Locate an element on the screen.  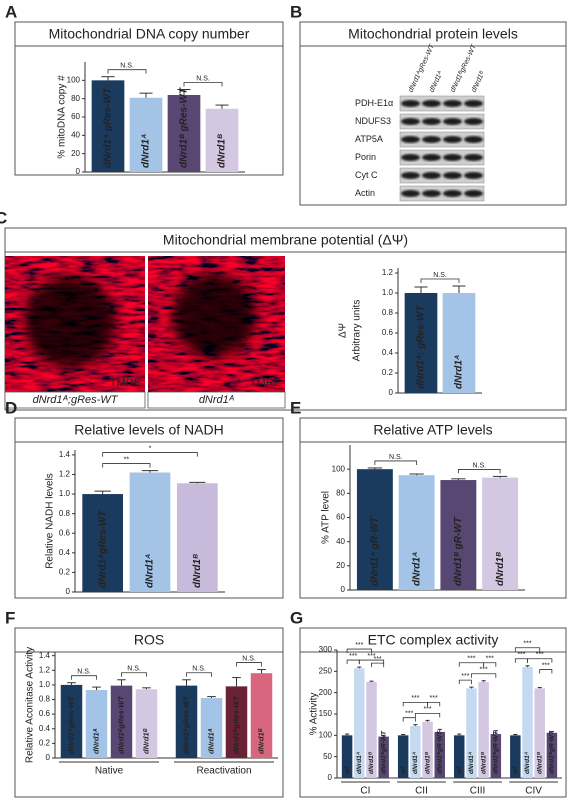
group-label: CII is located at coordinates (421, 791).